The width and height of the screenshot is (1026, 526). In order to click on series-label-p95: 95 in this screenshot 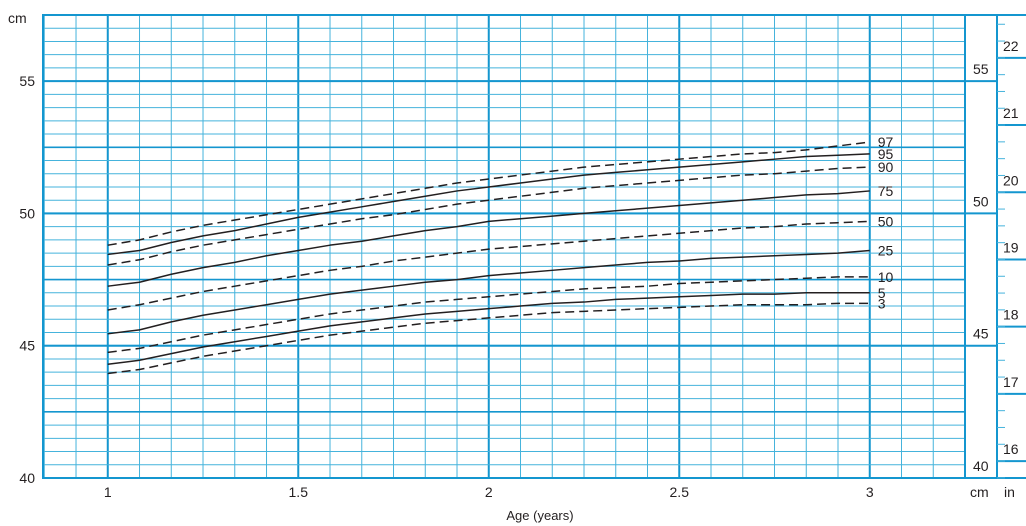, I will do `click(886, 154)`.